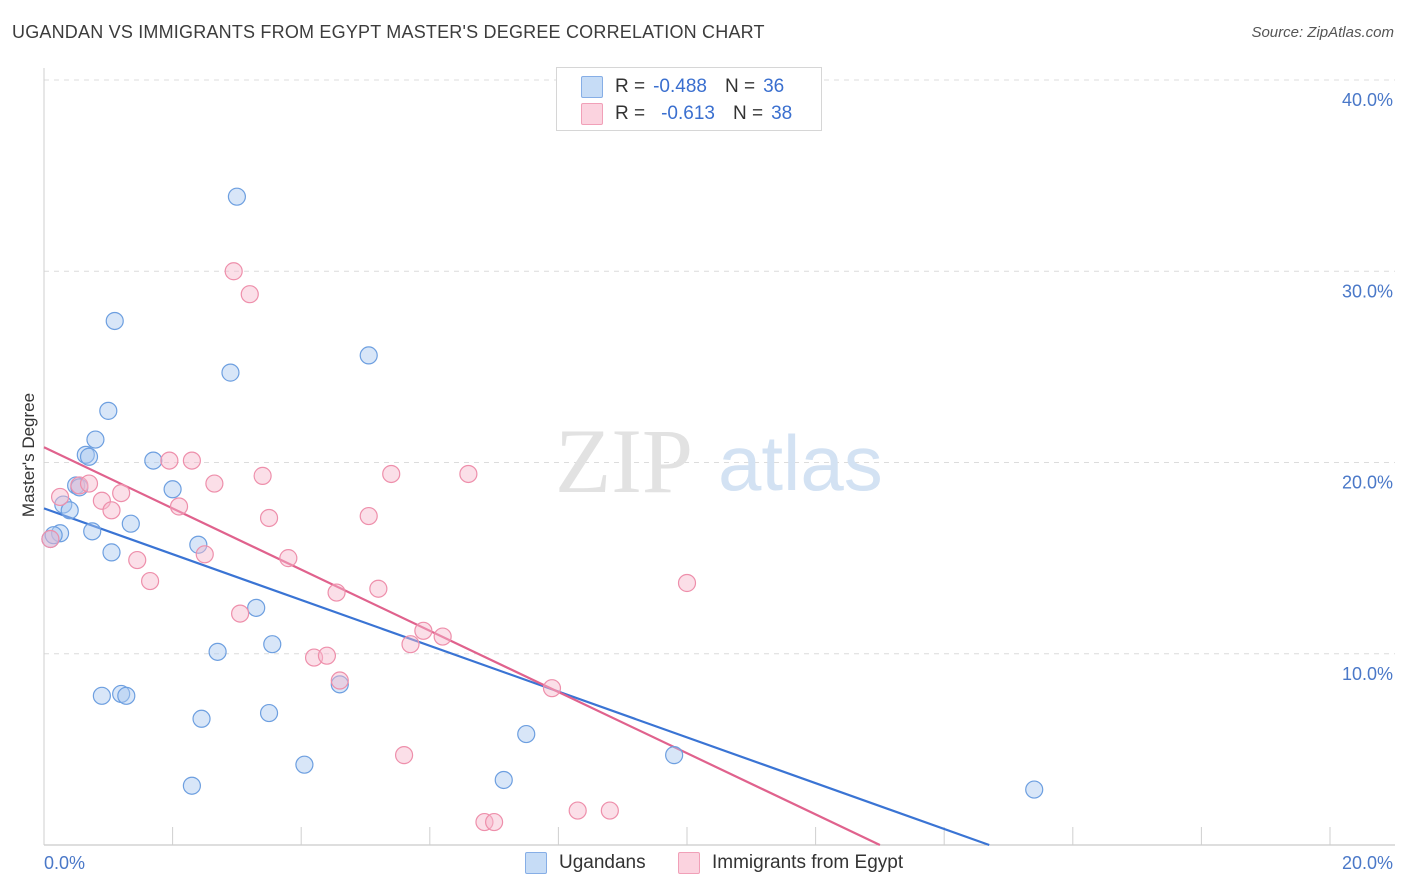 This screenshot has height=892, width=1406. Describe the element at coordinates (808, 862) in the screenshot. I see `legend-label-egypt: Immigrants from Egypt` at that location.